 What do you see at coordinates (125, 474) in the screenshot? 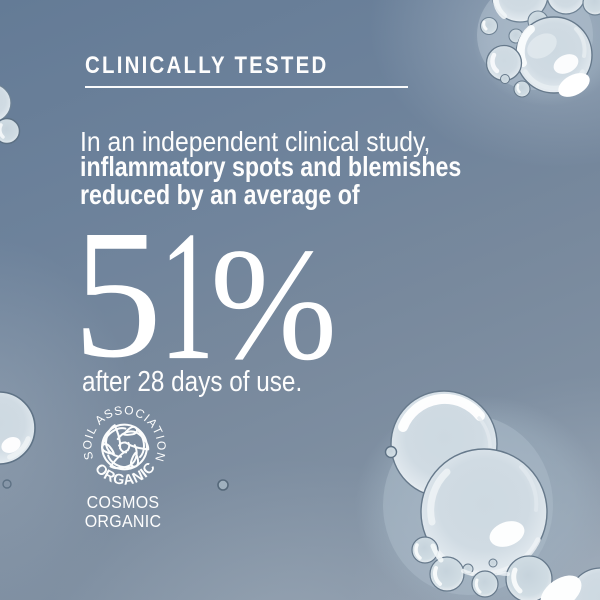
I see `svg-text: ORGANIC` at bounding box center [125, 474].